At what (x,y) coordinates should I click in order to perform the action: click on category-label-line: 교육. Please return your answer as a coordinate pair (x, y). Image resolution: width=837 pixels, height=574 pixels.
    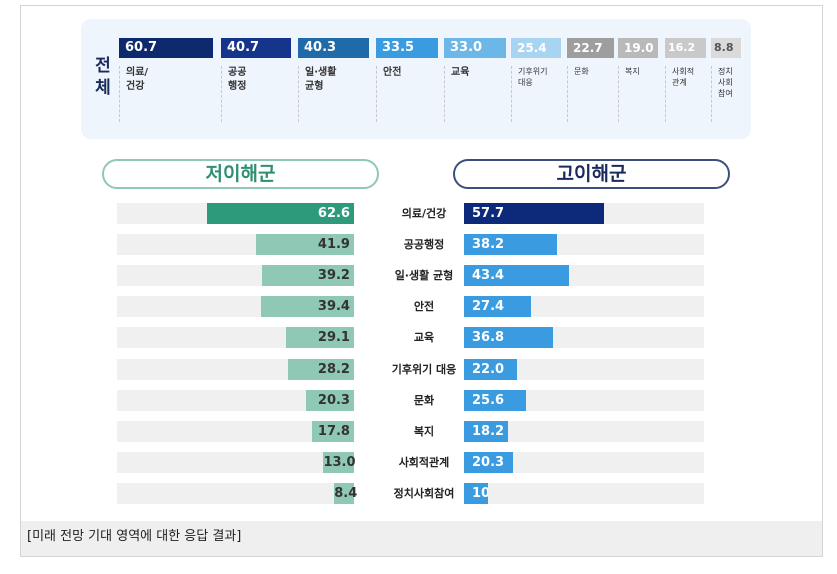
    Looking at the image, I should click on (460, 72).